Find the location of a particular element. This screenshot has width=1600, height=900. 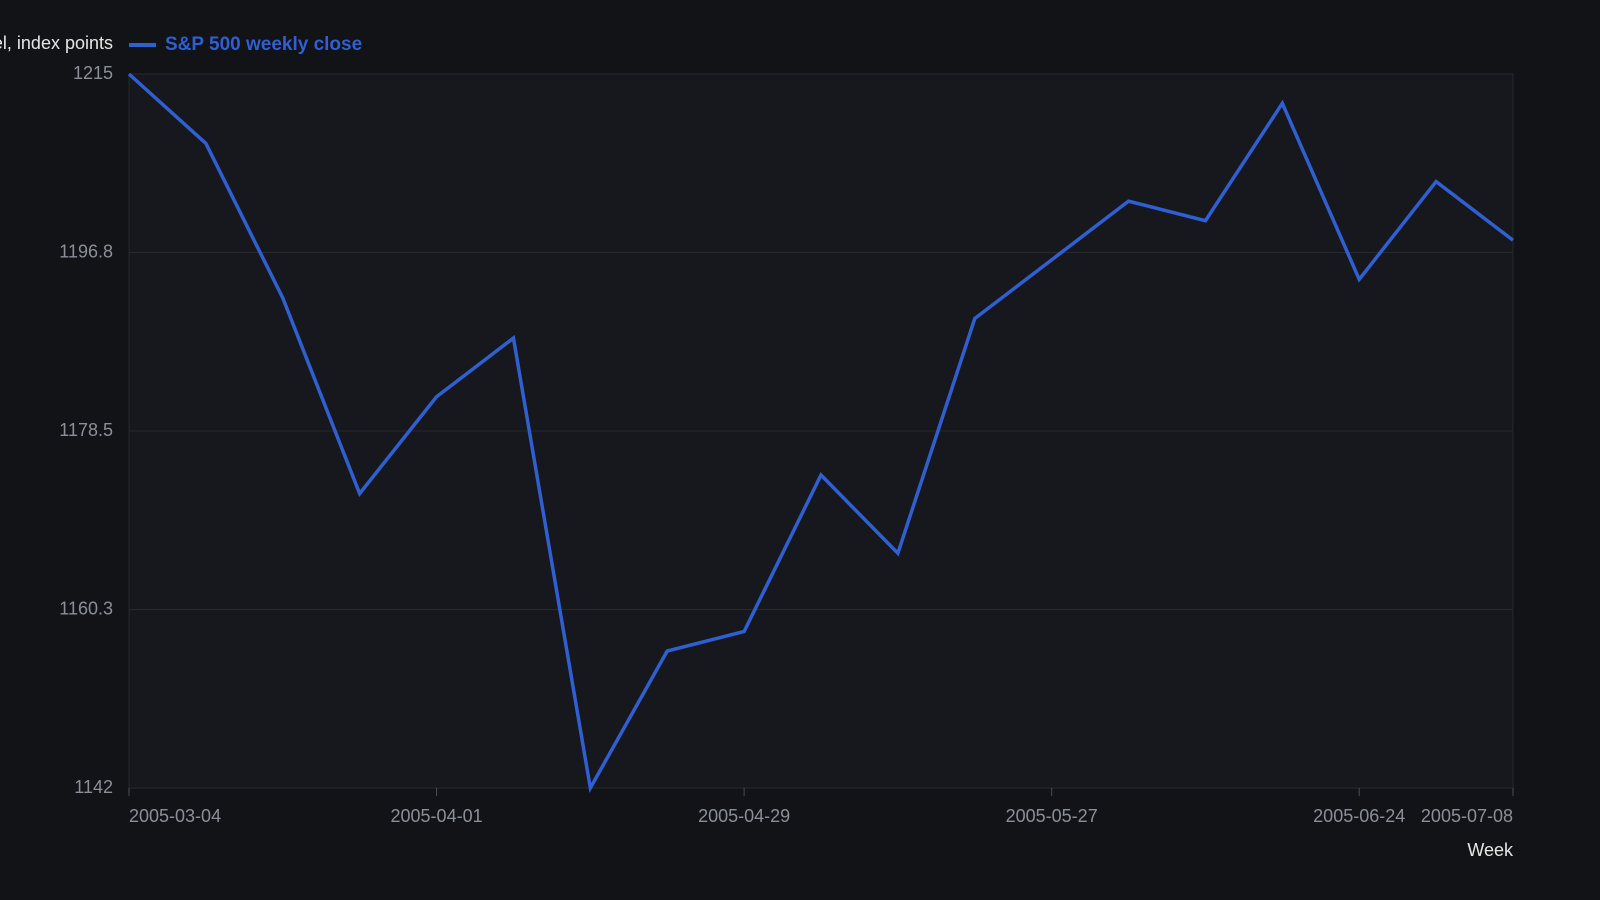

x-tick-label: 2005-03-04 is located at coordinates (175, 816).